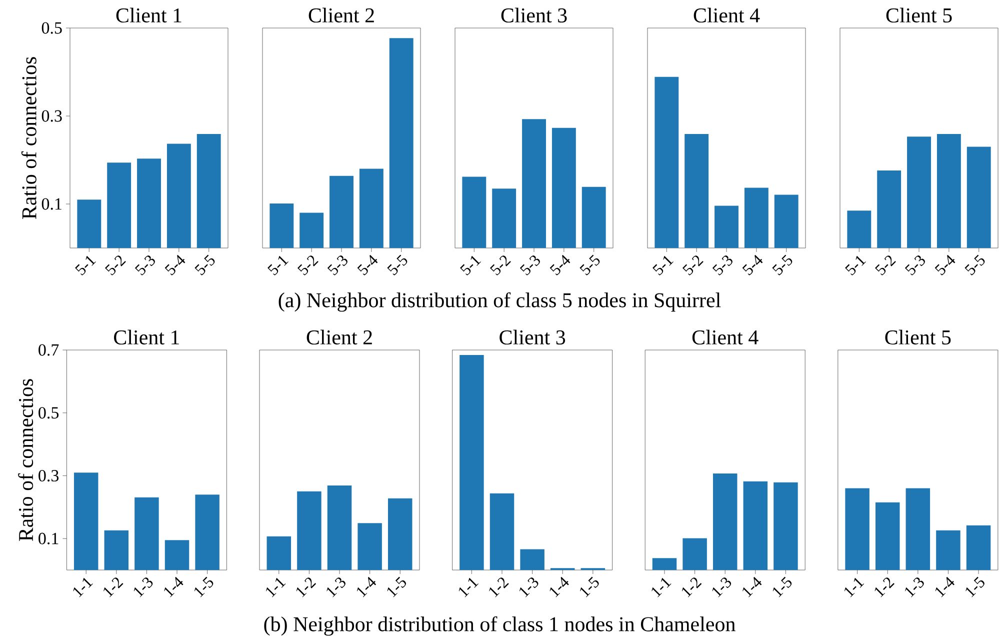 Image resolution: width=999 pixels, height=641 pixels. What do you see at coordinates (28, 138) in the screenshot?
I see `y-axis-title: Ratio of connectios` at bounding box center [28, 138].